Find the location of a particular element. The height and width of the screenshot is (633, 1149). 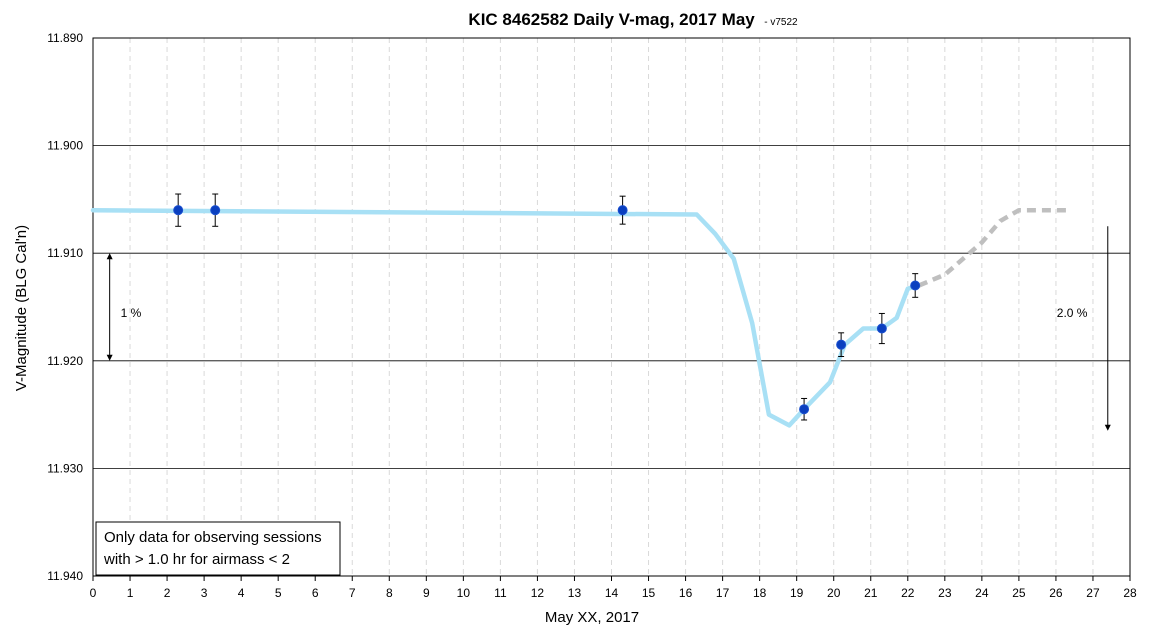

y-tick-label: 11.890 is located at coordinates (65, 38).